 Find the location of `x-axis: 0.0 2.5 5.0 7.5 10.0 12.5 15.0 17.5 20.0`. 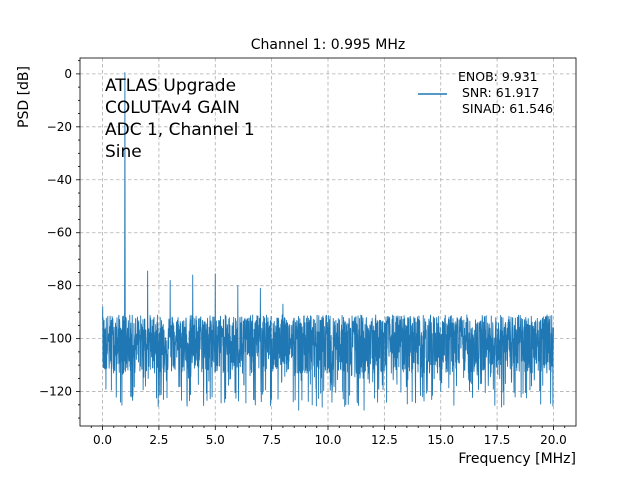

x-axis: 0.0 2.5 5.0 7.5 10.0 12.5 15.0 17.5 20.0 is located at coordinates (328, 436).